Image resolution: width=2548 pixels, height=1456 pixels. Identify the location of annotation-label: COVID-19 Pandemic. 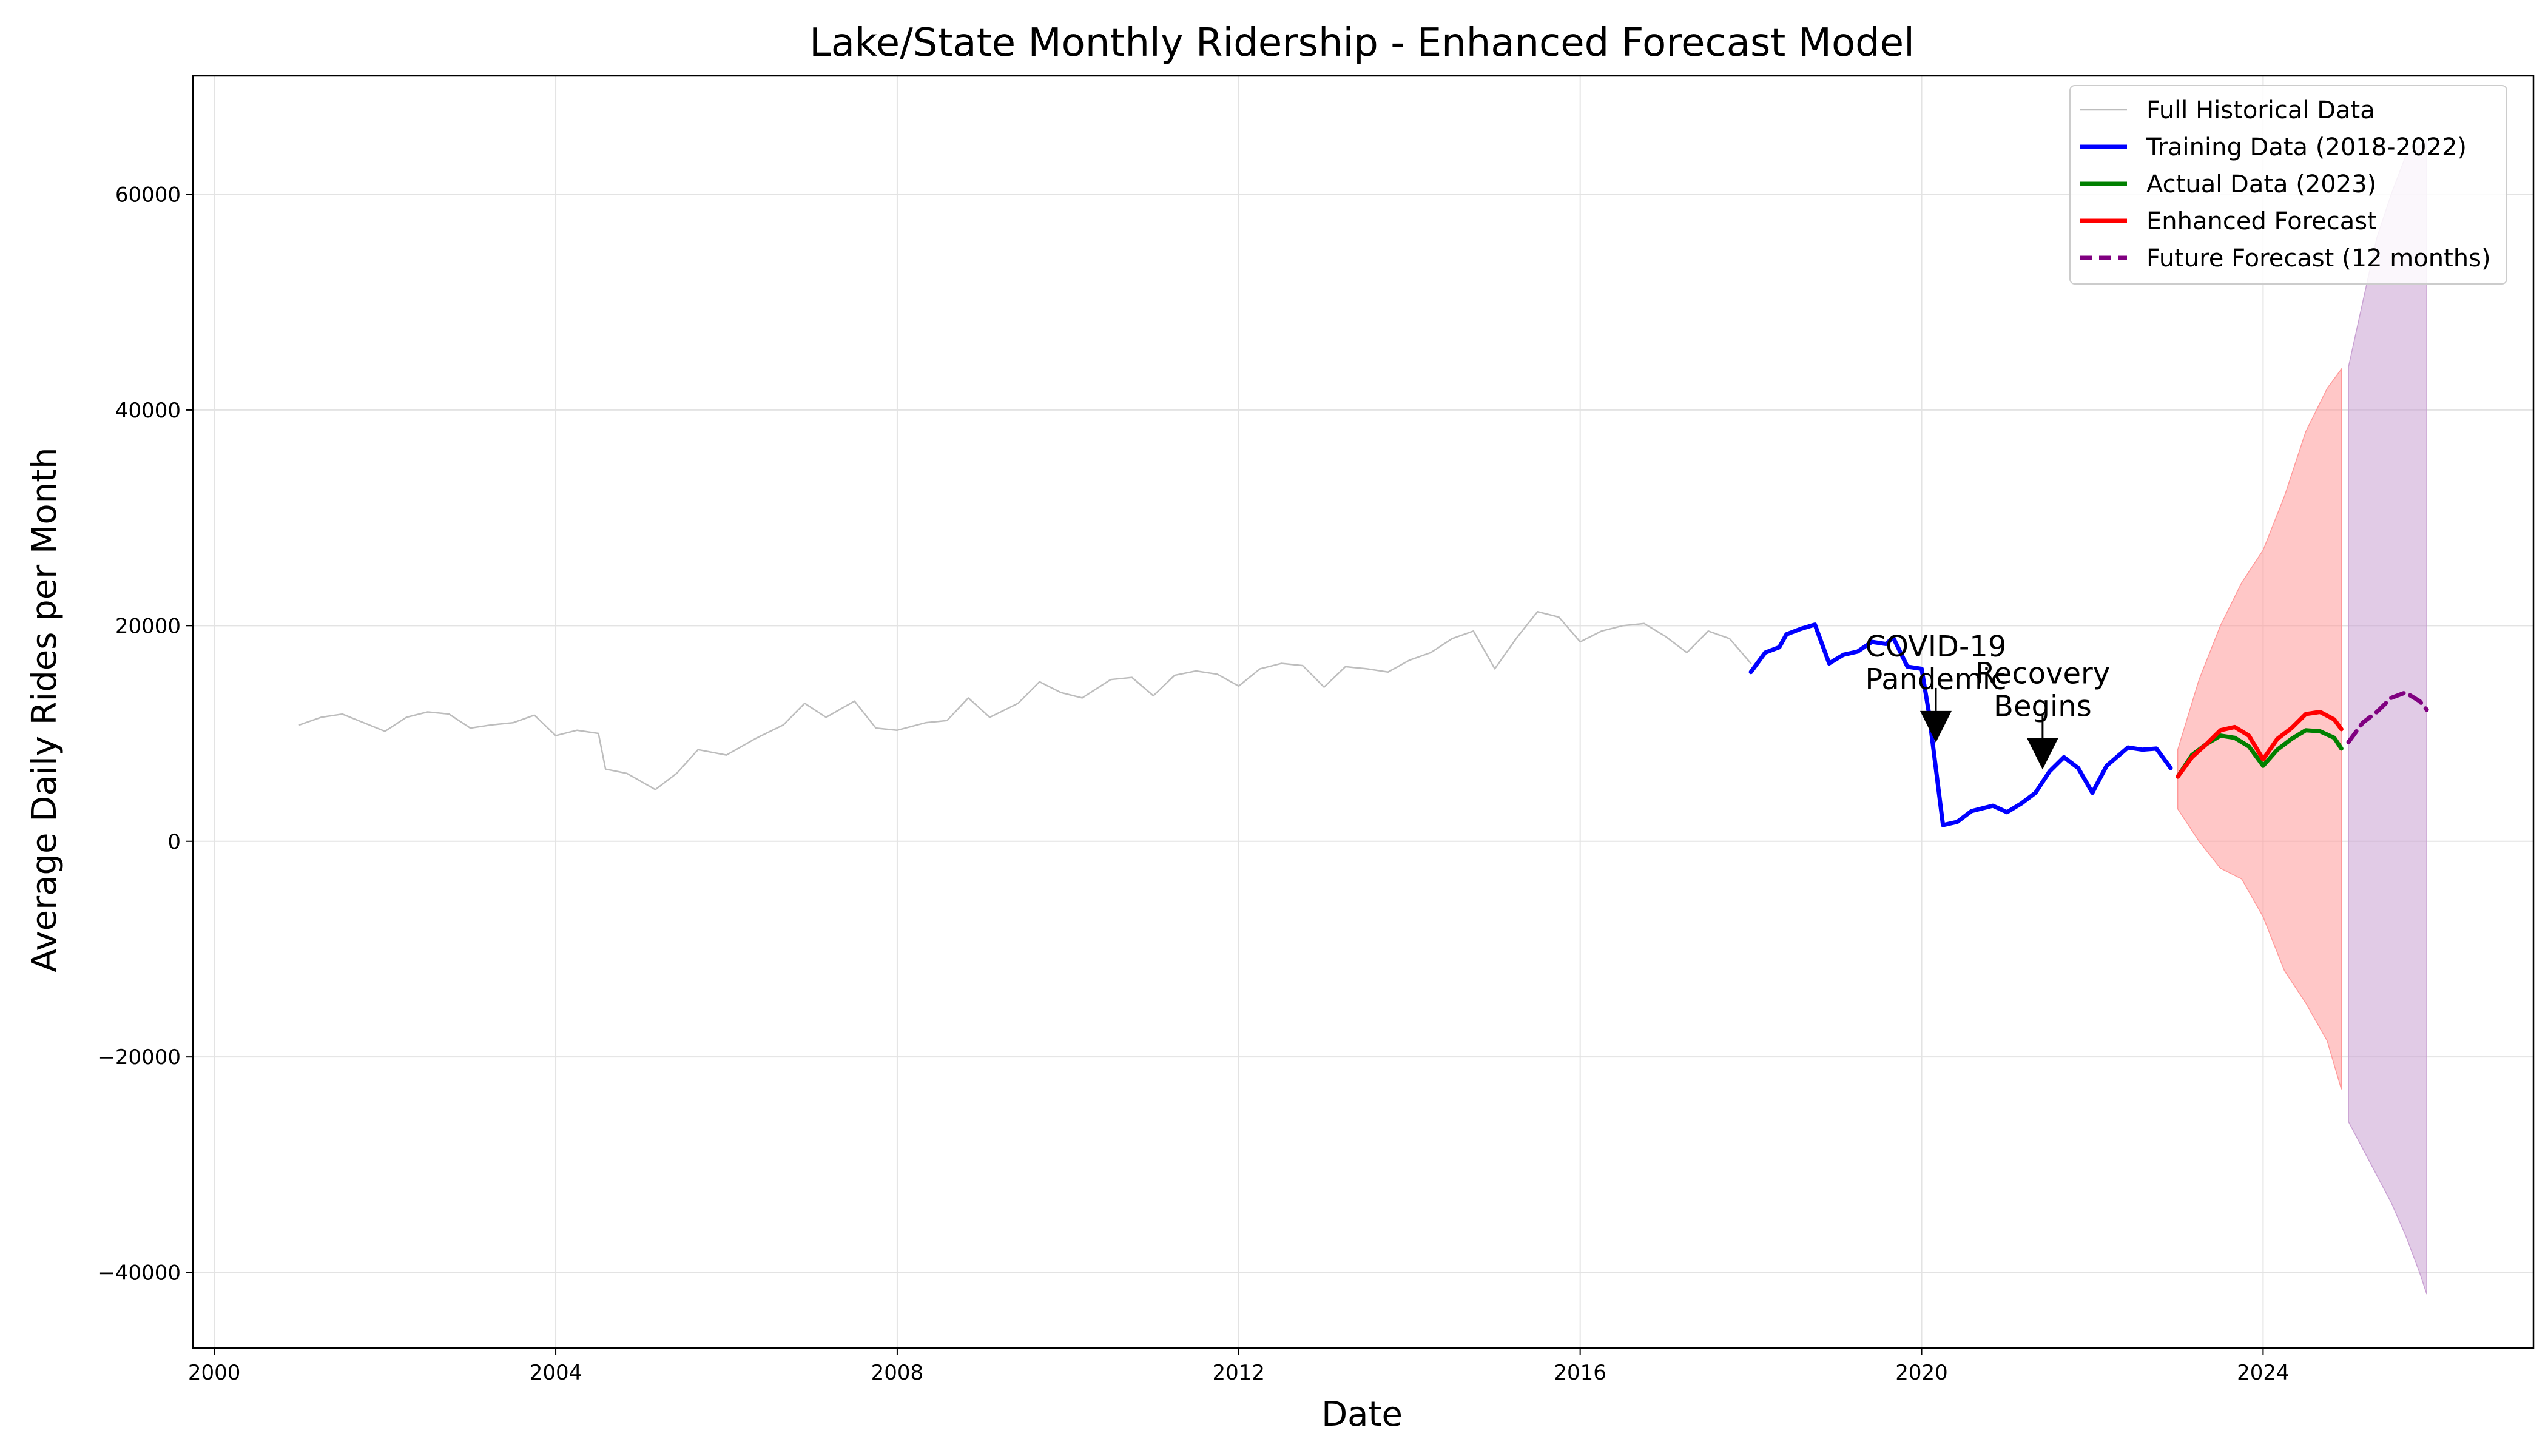
(1935, 663).